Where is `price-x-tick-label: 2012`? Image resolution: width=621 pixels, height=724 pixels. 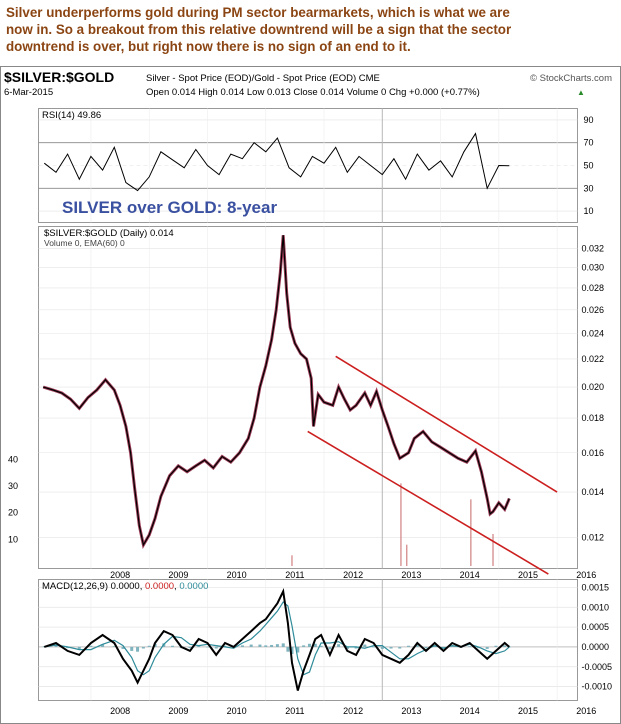 price-x-tick-label: 2012 is located at coordinates (353, 575).